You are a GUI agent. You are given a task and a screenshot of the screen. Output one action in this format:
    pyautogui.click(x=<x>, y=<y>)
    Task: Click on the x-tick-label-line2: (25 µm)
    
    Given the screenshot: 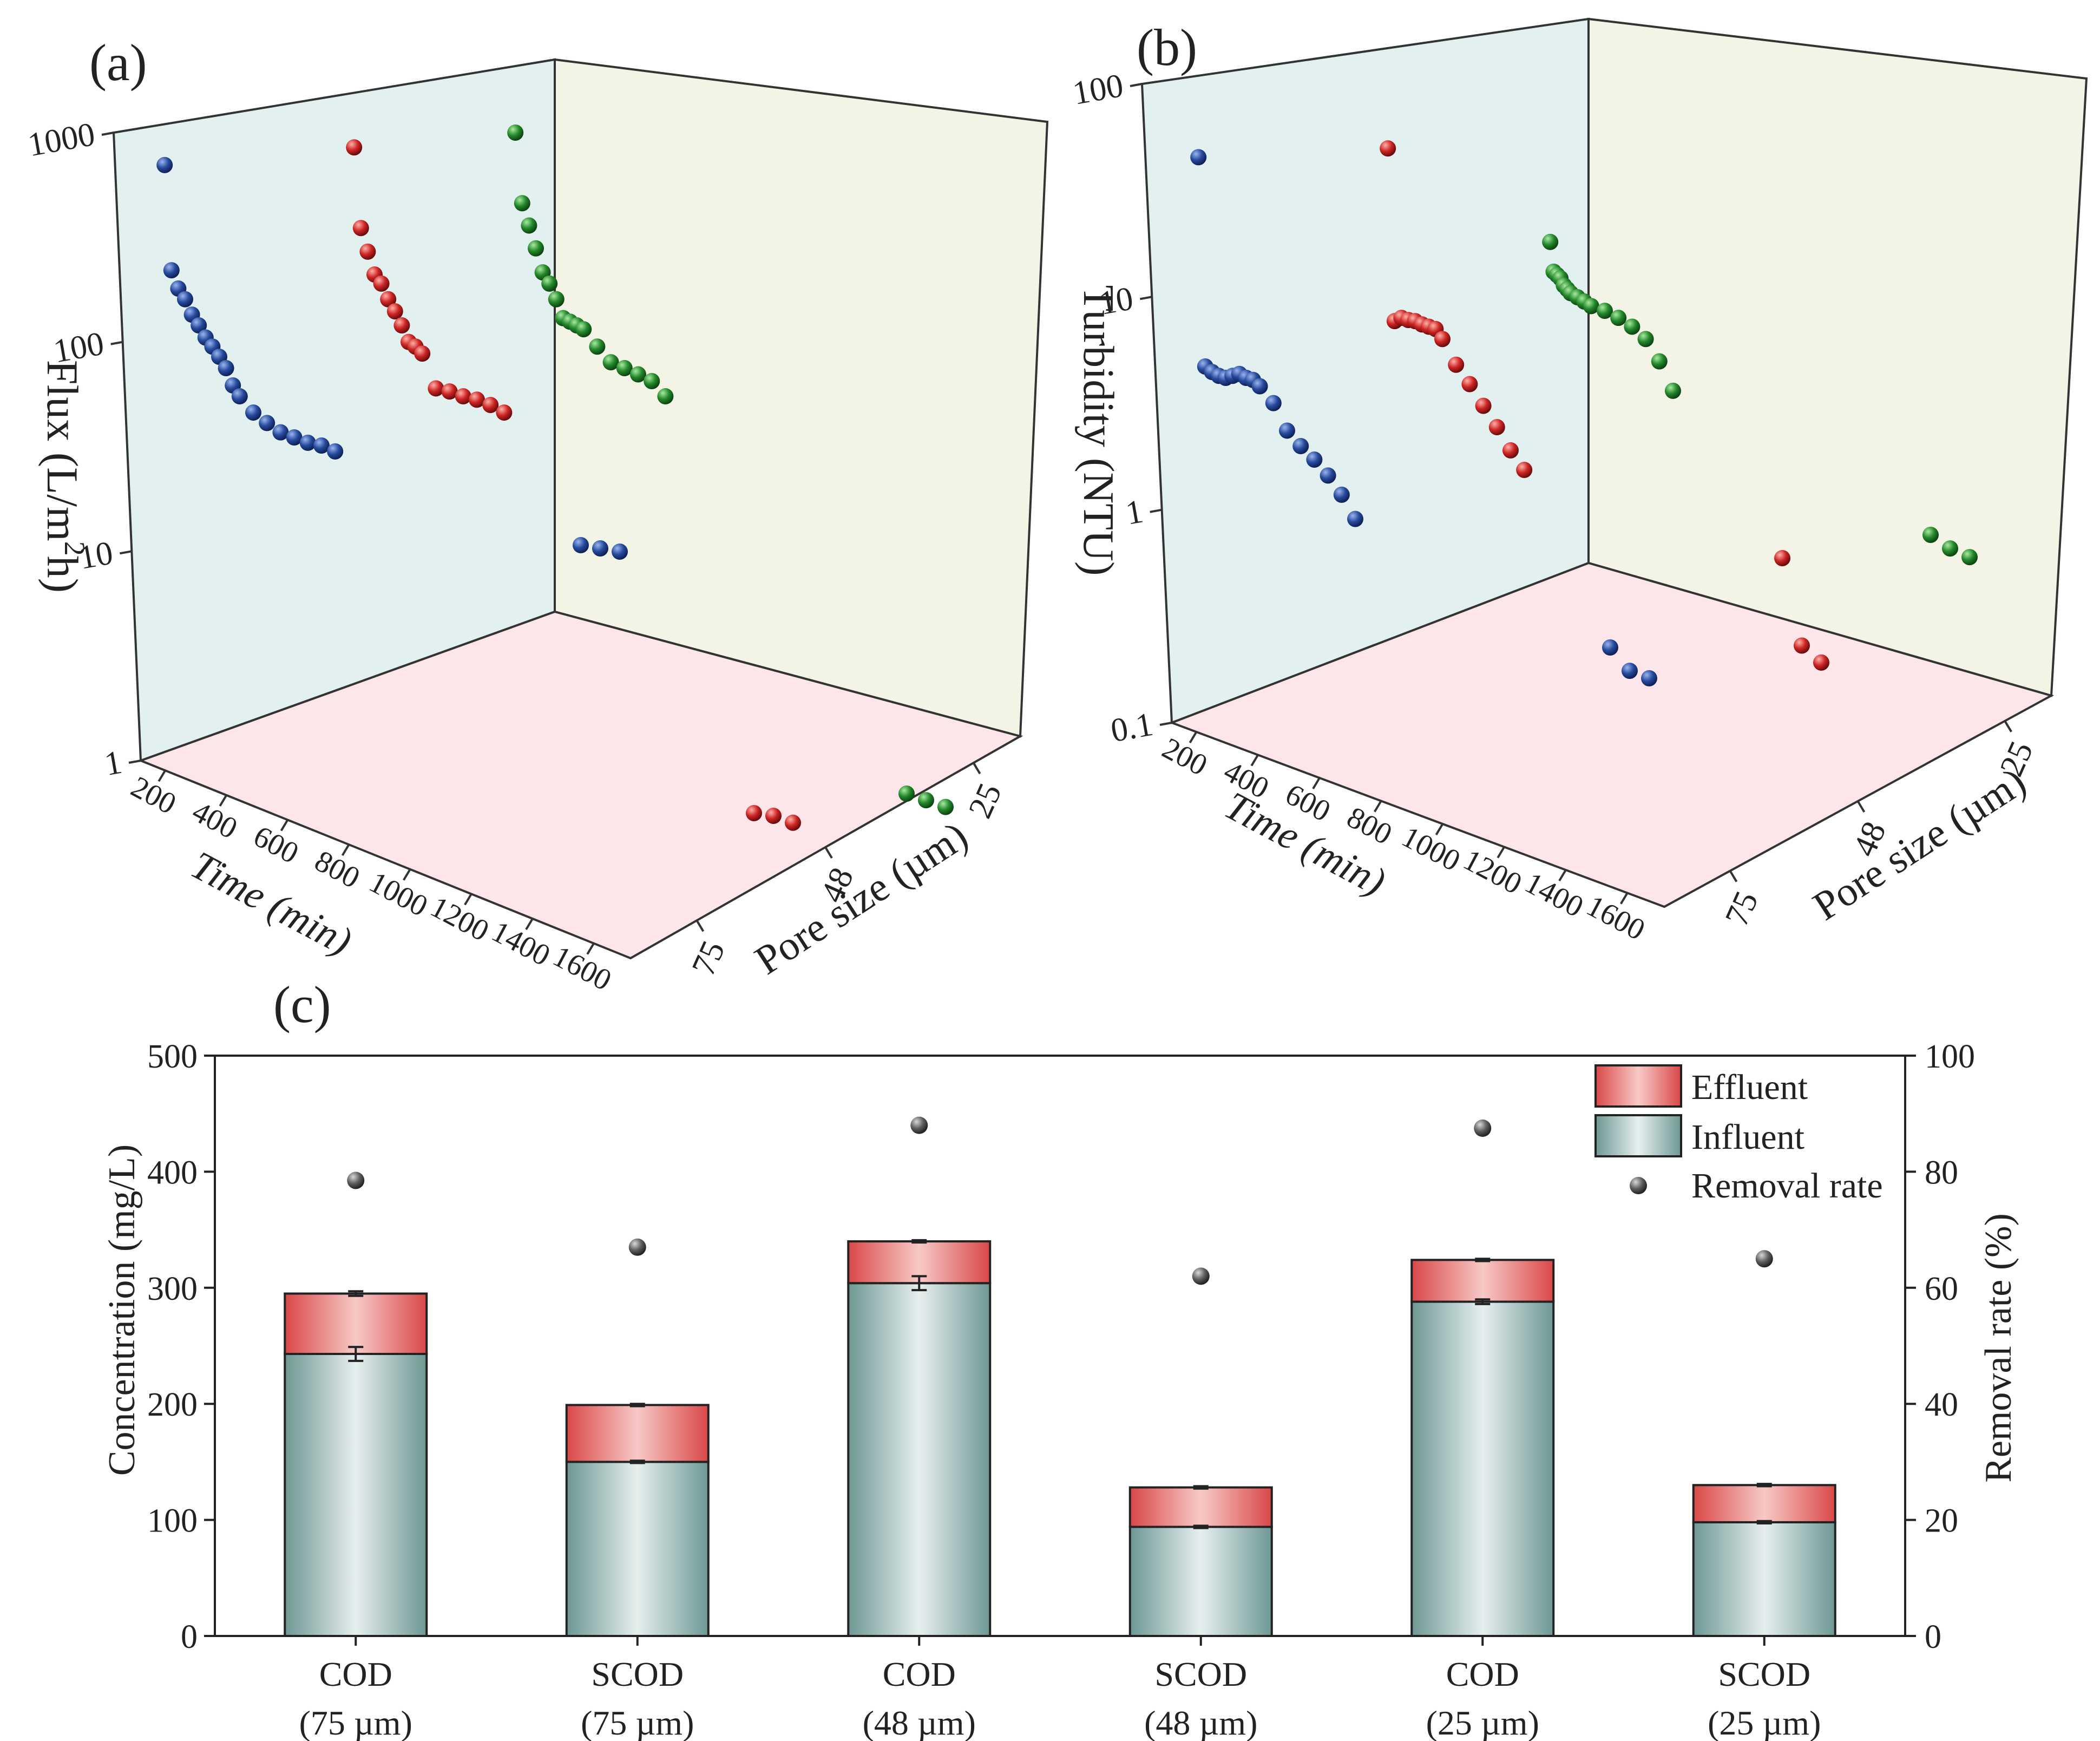 What is the action you would take?
    pyautogui.click(x=1482, y=1722)
    